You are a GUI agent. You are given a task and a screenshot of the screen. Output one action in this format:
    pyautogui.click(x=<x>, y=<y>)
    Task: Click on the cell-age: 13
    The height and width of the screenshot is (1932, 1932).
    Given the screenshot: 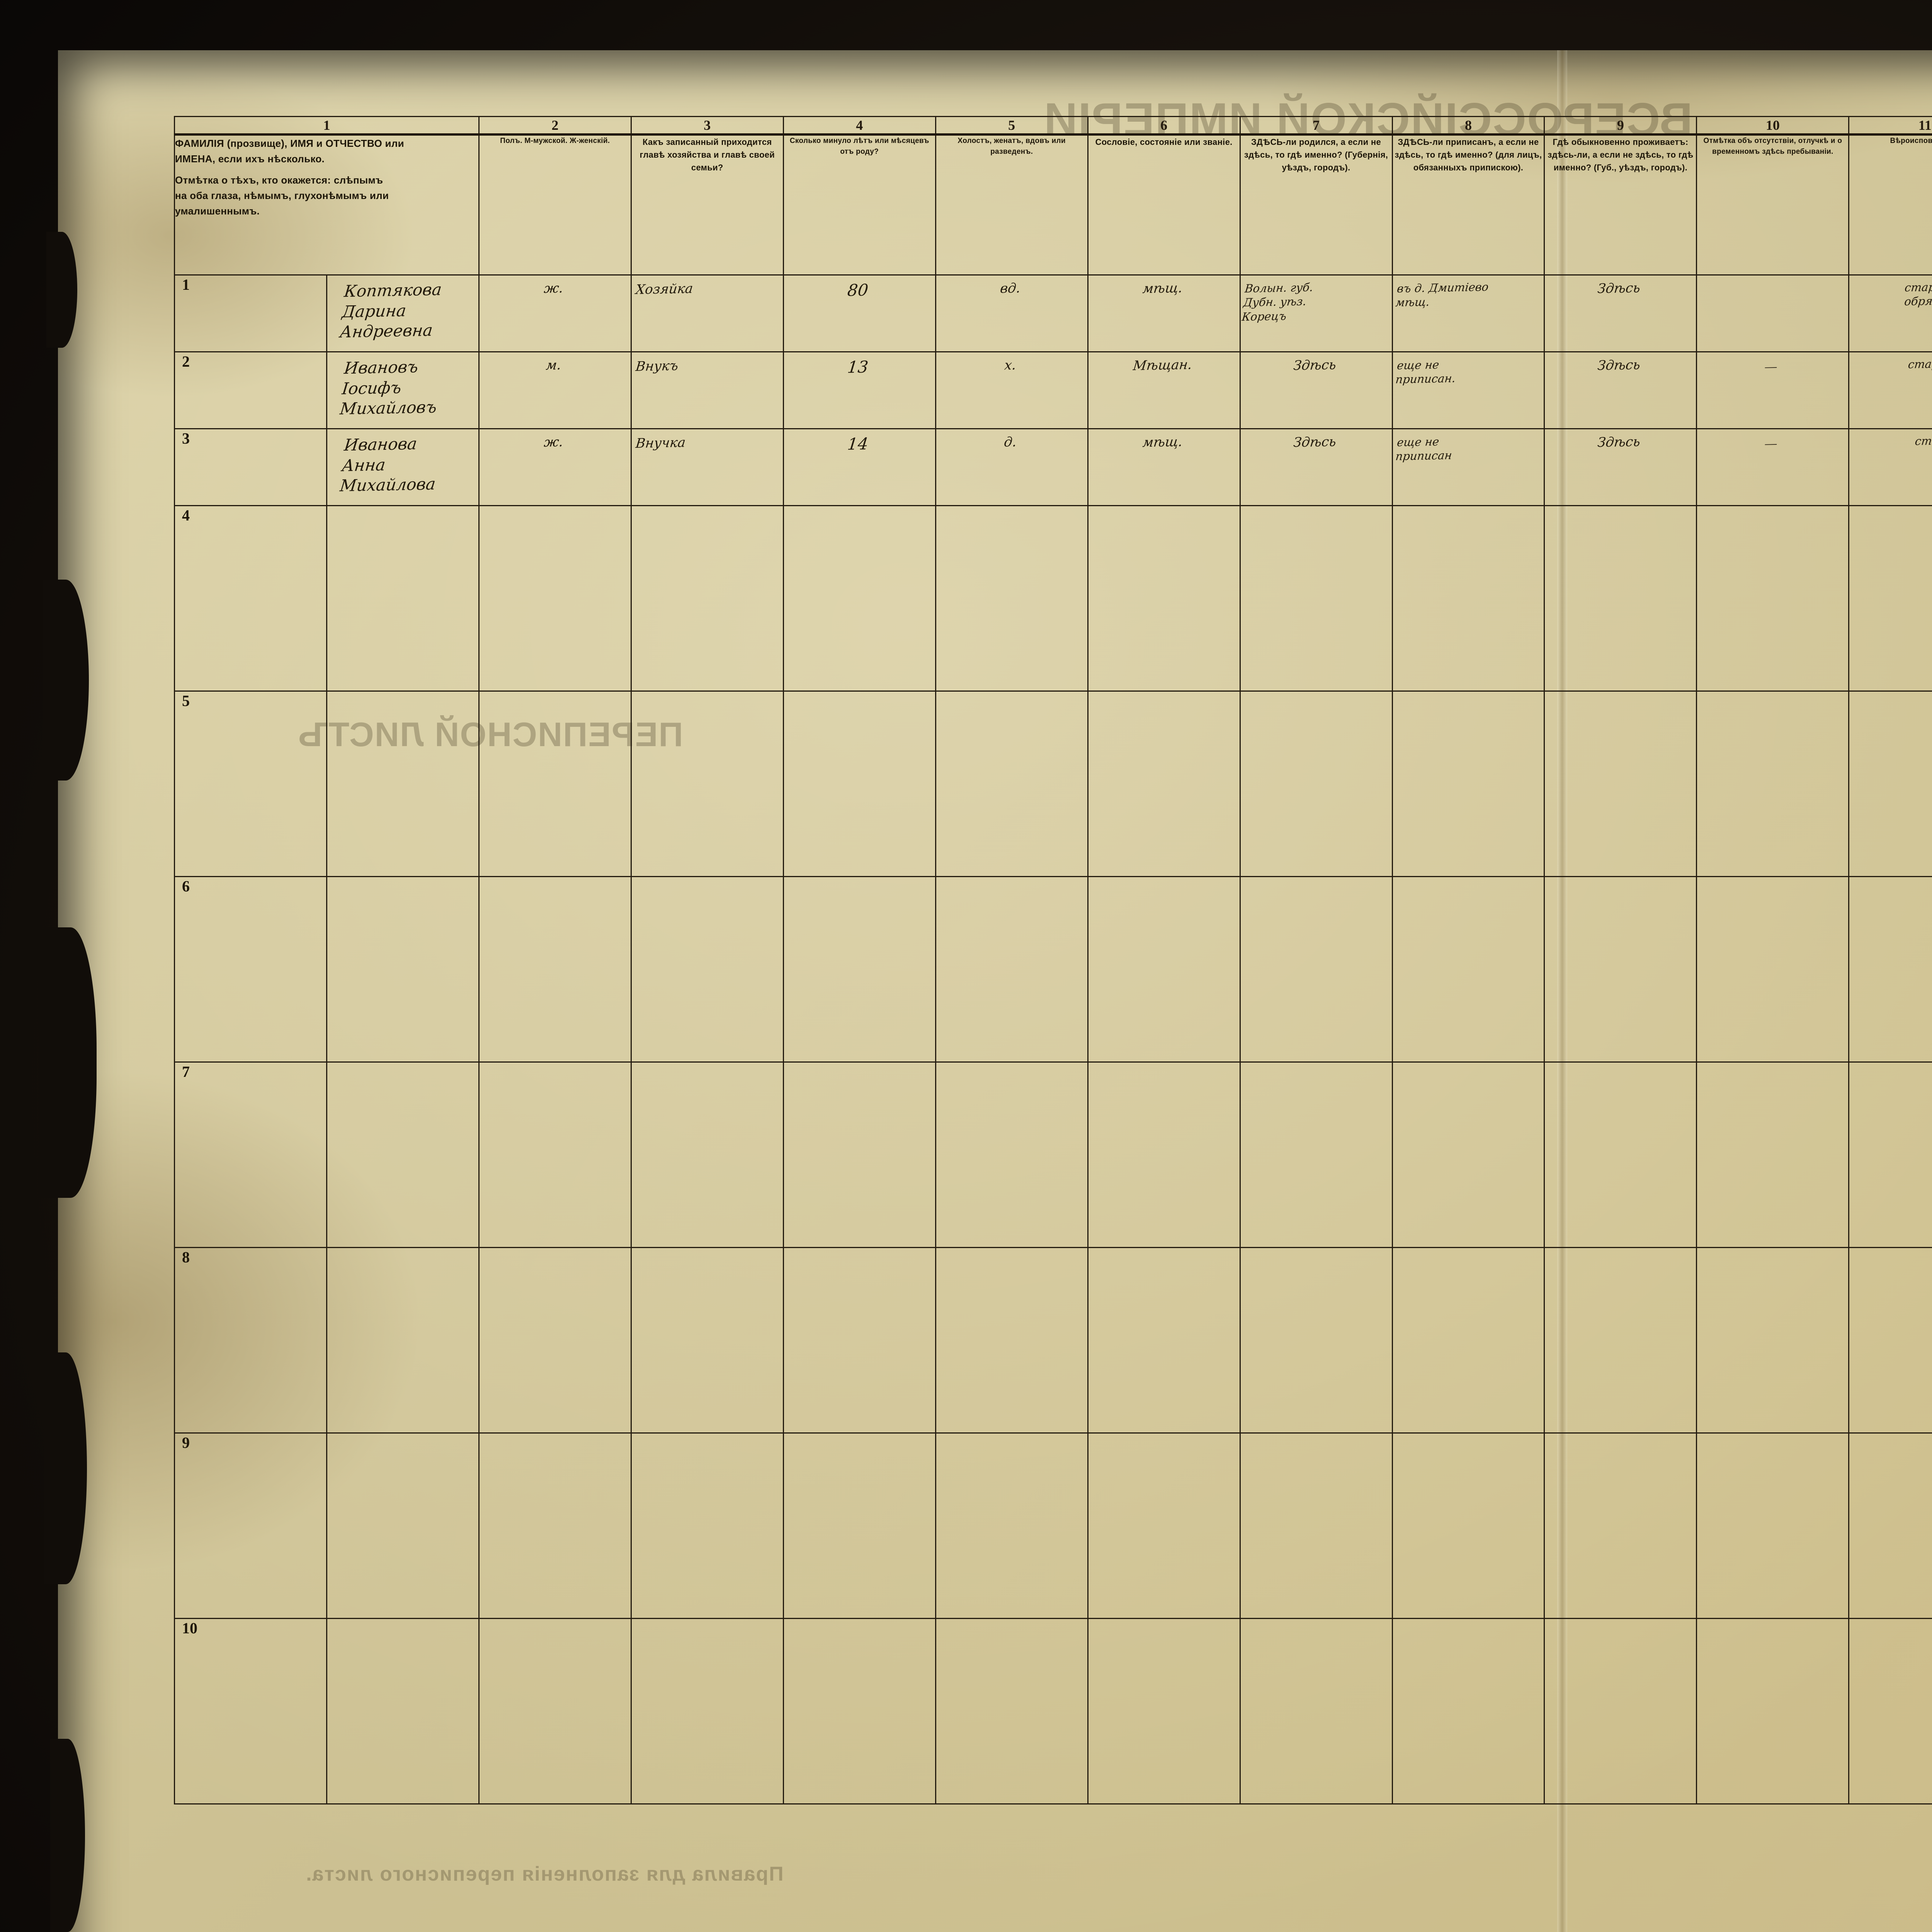 What is the action you would take?
    pyautogui.click(x=859, y=390)
    